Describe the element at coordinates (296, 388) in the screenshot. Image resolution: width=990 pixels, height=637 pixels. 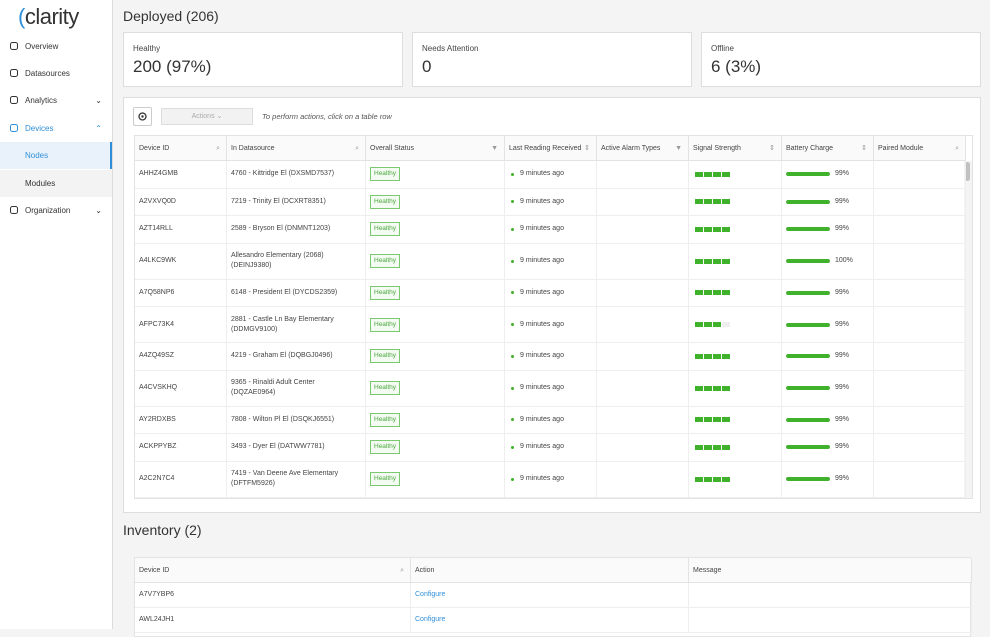
I see `table-cell: 9365 - Rinaldi Adult Center (DQZAE0964)` at that location.